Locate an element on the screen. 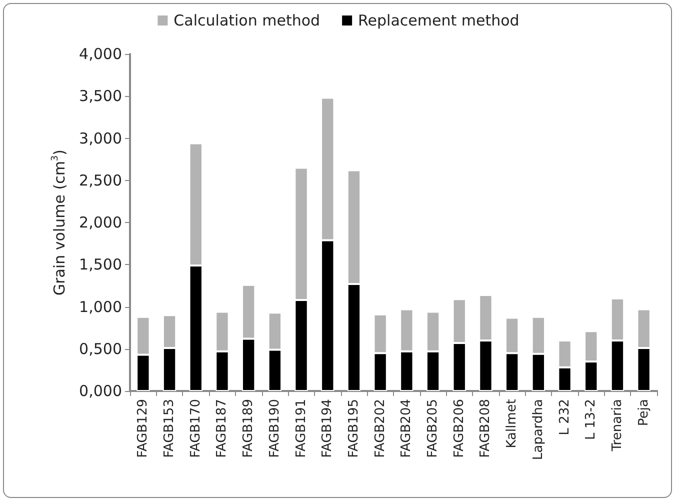 The height and width of the screenshot is (503, 677). x-tick-label: FAGB205 is located at coordinates (433, 428).